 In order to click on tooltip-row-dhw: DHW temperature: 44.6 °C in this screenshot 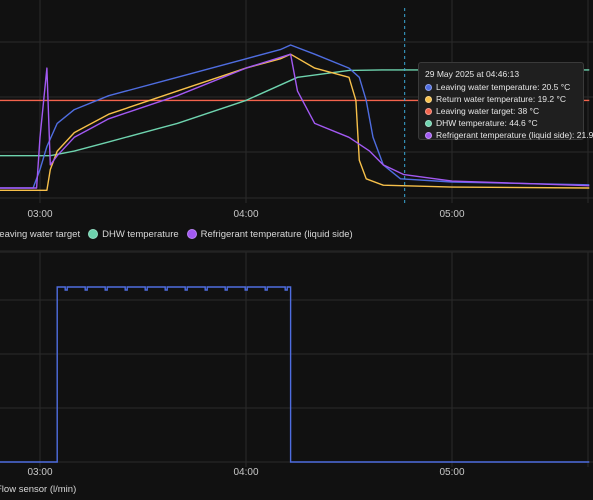, I will do `click(501, 123)`.